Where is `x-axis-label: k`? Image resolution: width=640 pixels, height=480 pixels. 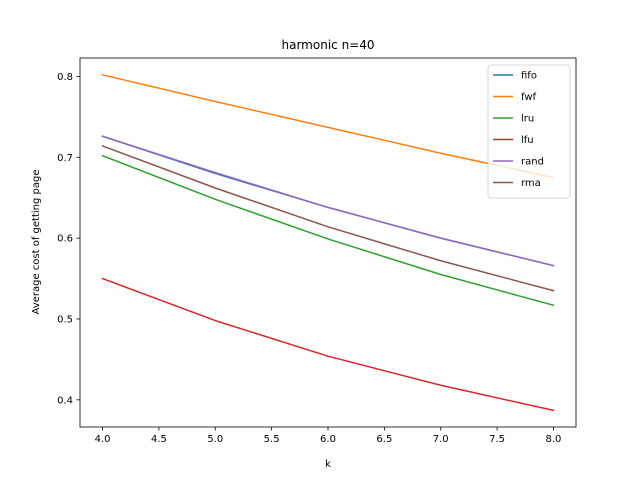 x-axis-label: k is located at coordinates (328, 464).